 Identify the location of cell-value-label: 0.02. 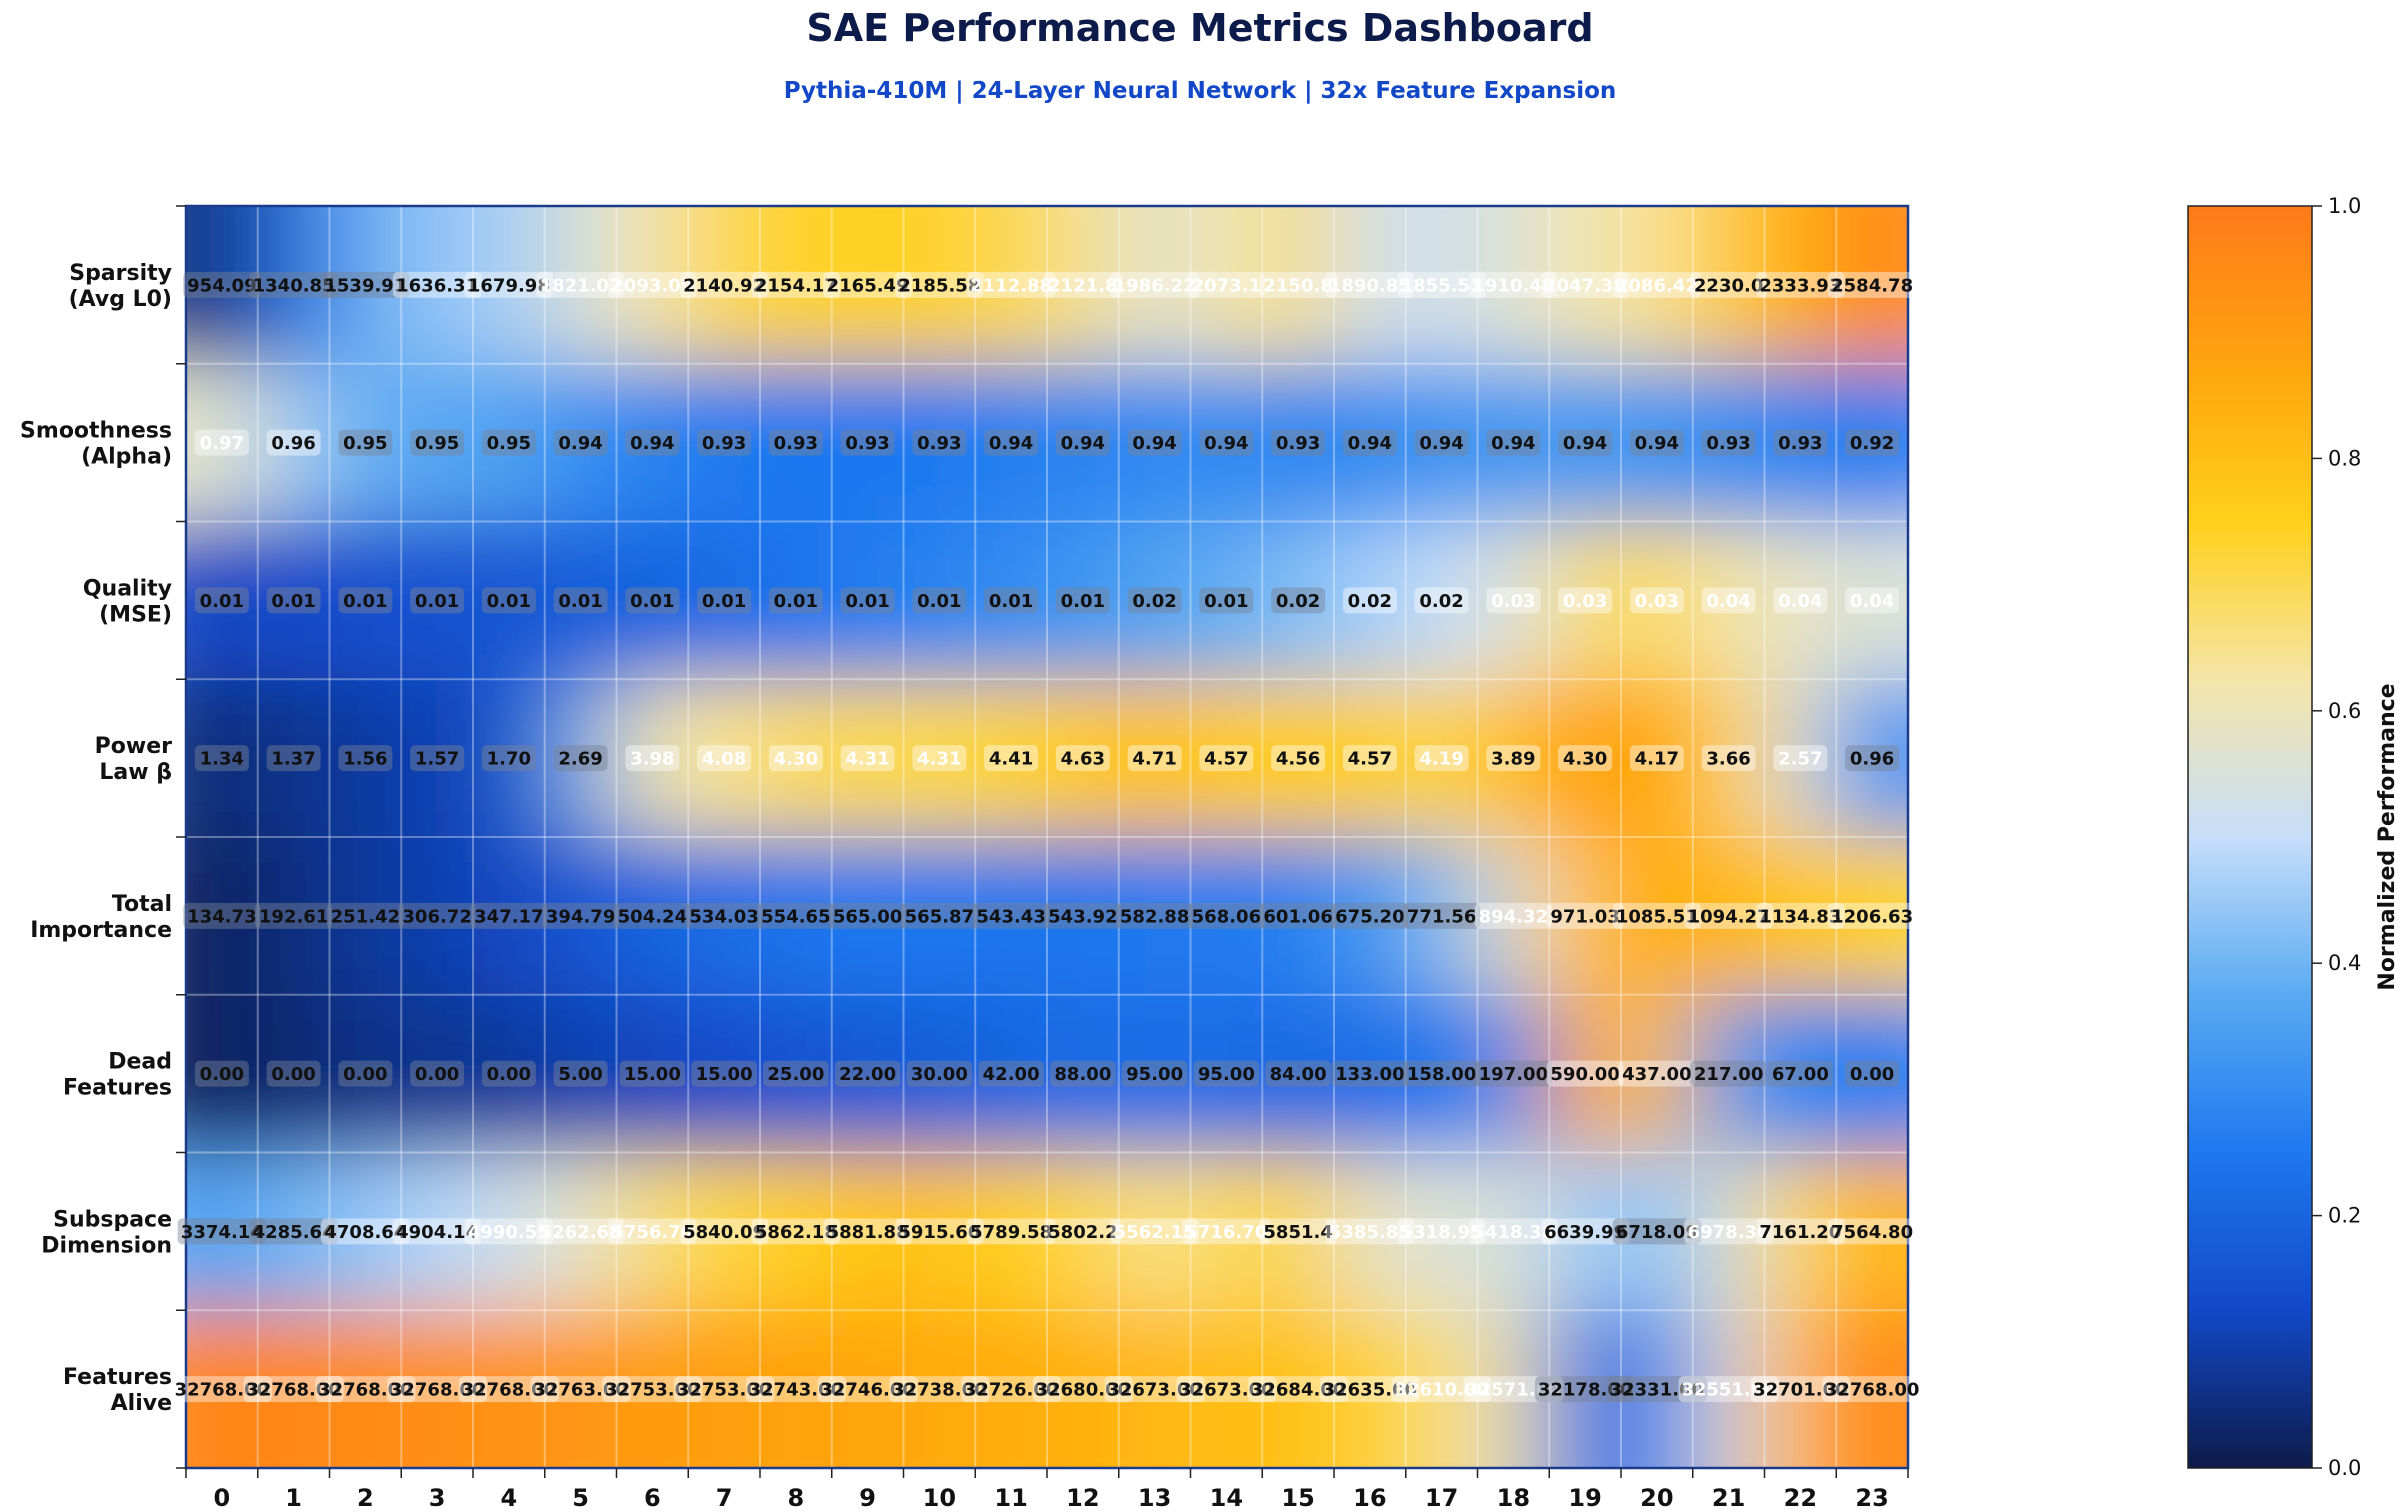
(1298, 601).